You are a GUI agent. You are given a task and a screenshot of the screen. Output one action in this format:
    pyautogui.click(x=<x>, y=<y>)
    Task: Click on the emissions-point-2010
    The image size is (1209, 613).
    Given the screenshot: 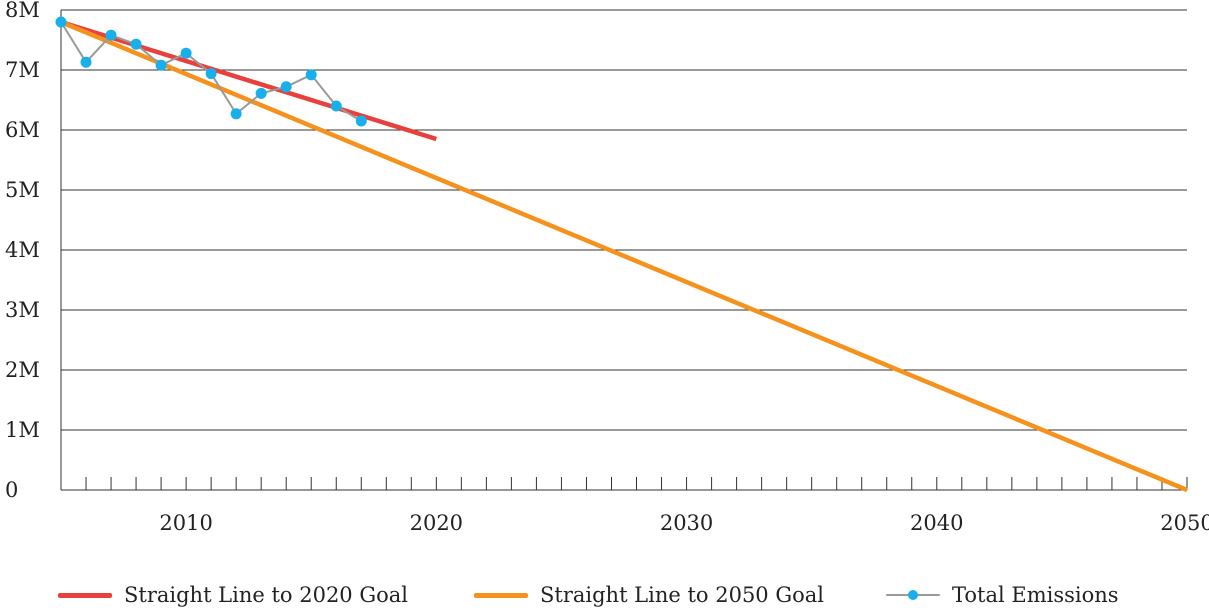 What is the action you would take?
    pyautogui.click(x=186, y=53)
    